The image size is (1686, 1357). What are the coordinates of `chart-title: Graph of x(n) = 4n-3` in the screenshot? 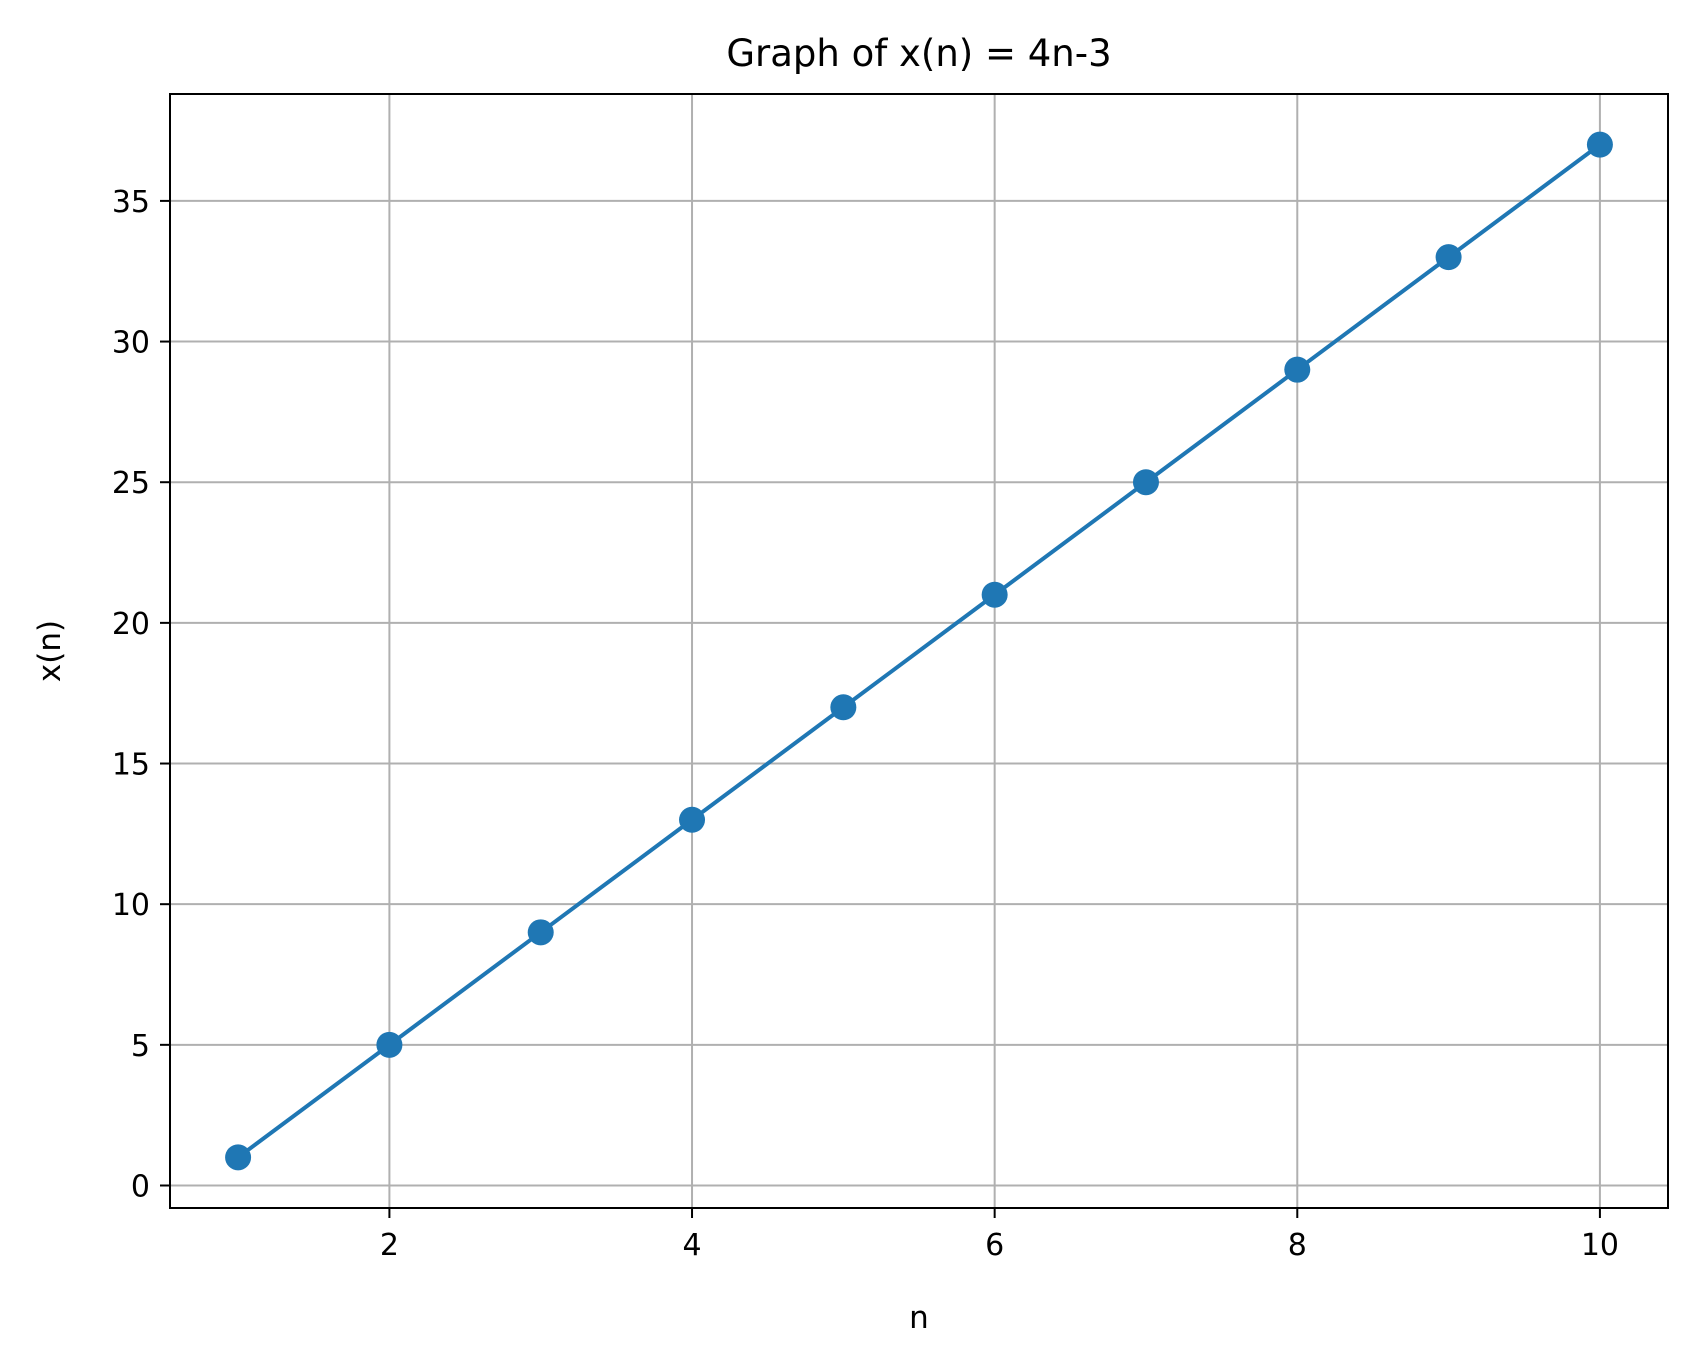 It's located at (918, 53).